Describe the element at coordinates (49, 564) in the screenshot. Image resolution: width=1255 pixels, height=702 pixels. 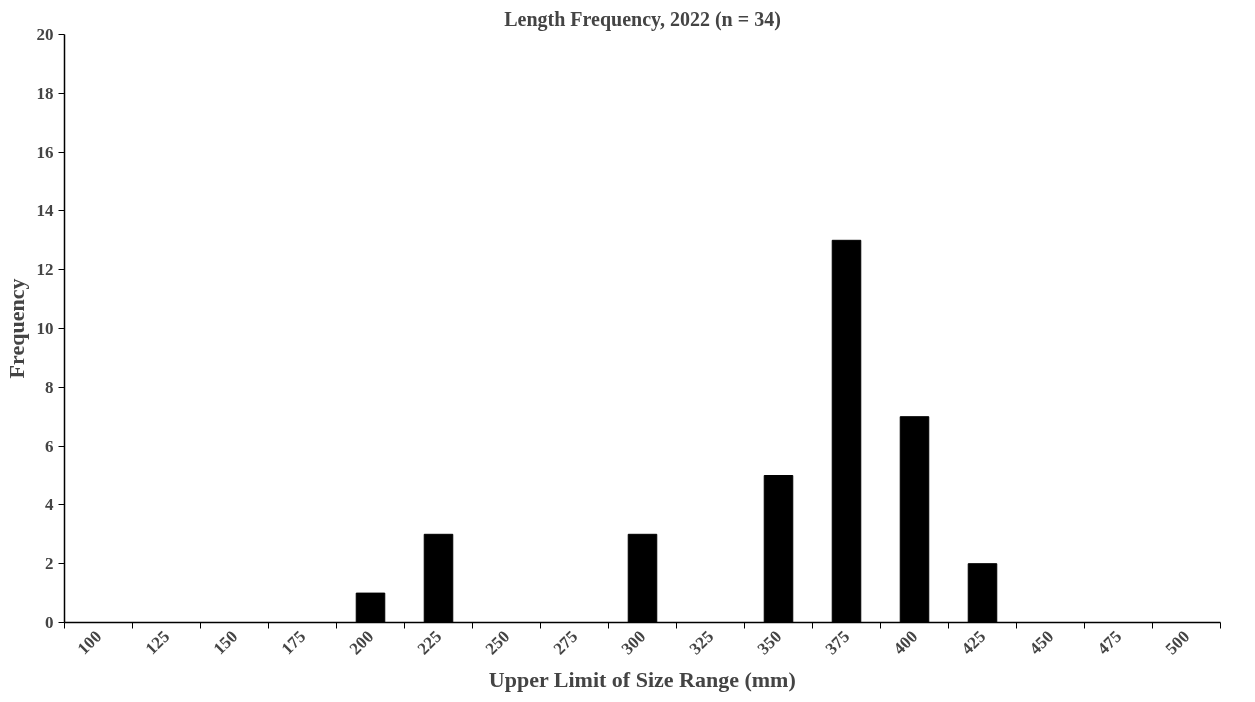
I see `y-tick-label: 2` at that location.